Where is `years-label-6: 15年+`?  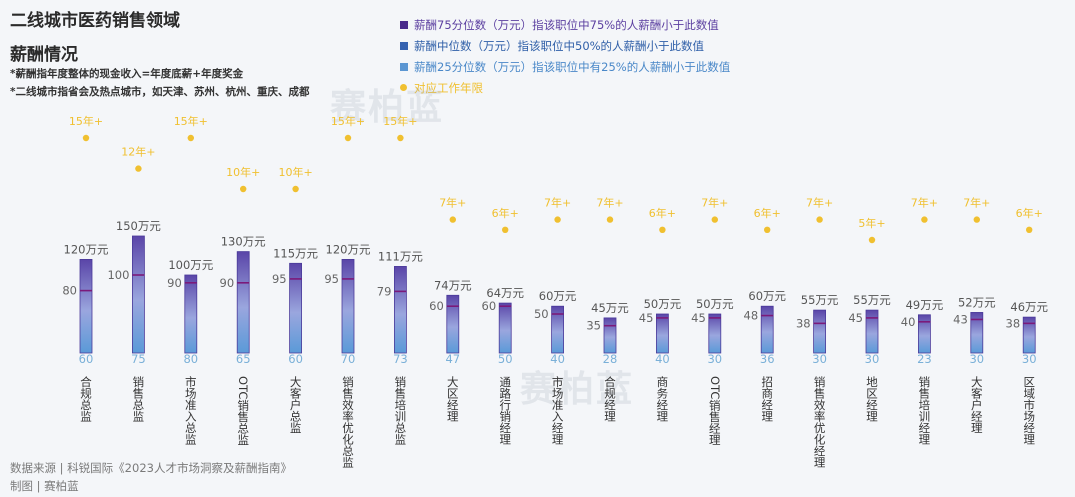 years-label-6: 15年+ is located at coordinates (400, 121).